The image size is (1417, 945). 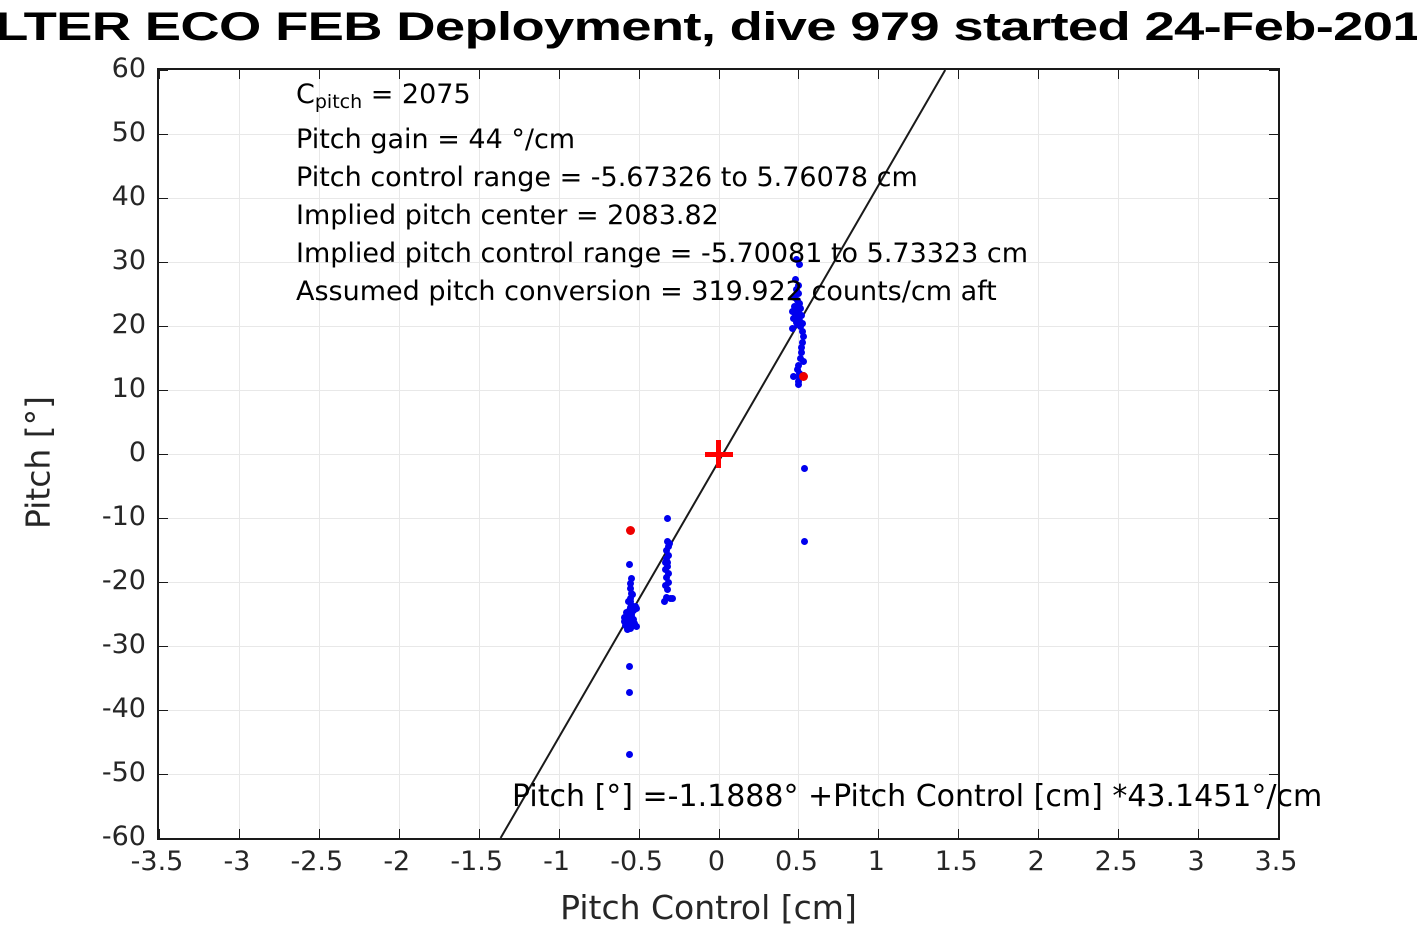 What do you see at coordinates (128, 68) in the screenshot?
I see `y-tick-label: 60` at bounding box center [128, 68].